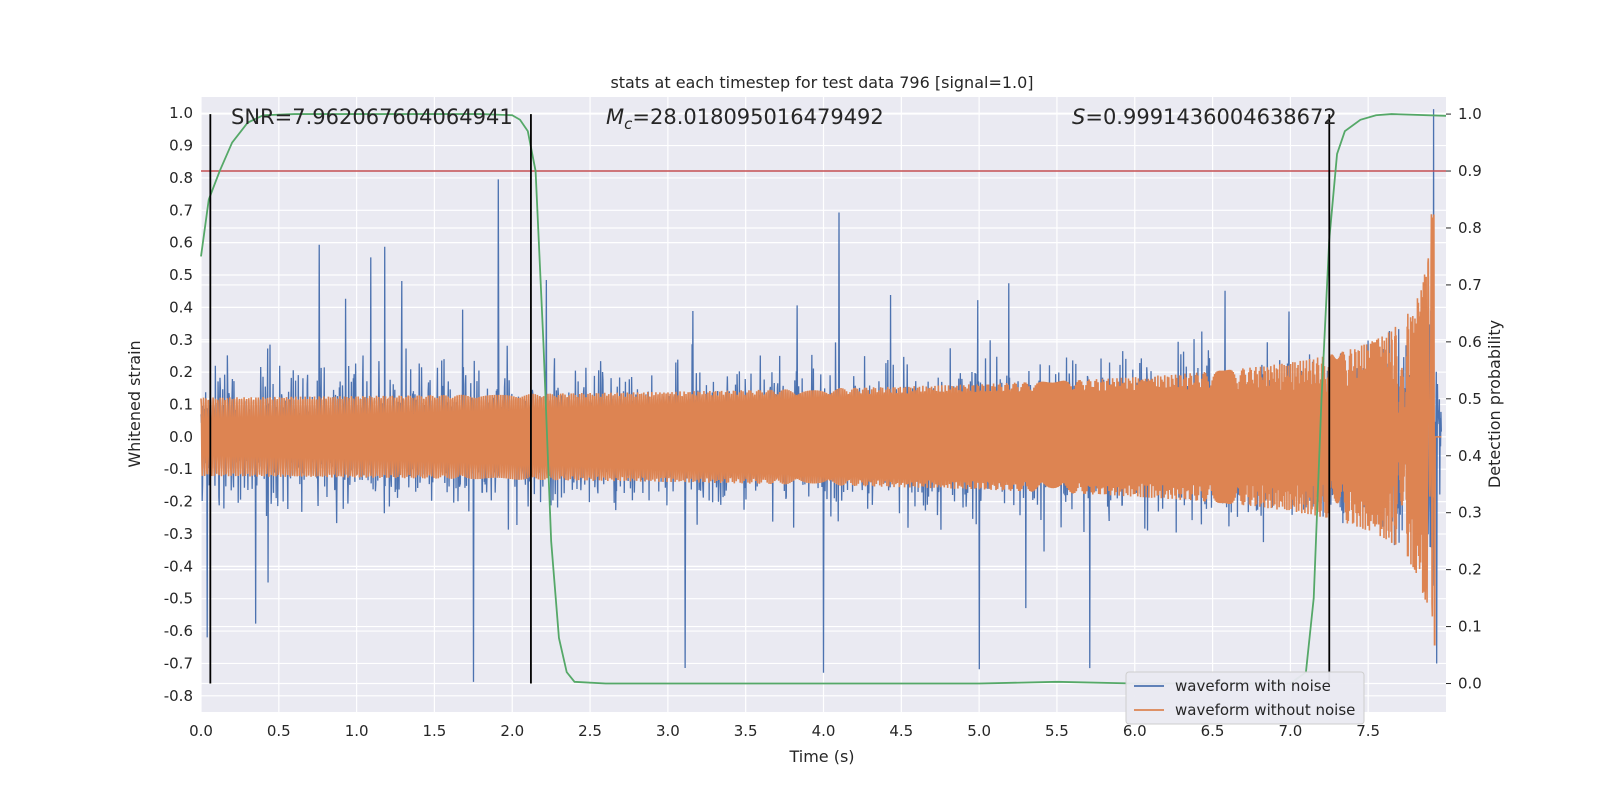 The height and width of the screenshot is (800, 1600). Describe the element at coordinates (1470, 342) in the screenshot. I see `y2-tick-label: 0.6` at that location.